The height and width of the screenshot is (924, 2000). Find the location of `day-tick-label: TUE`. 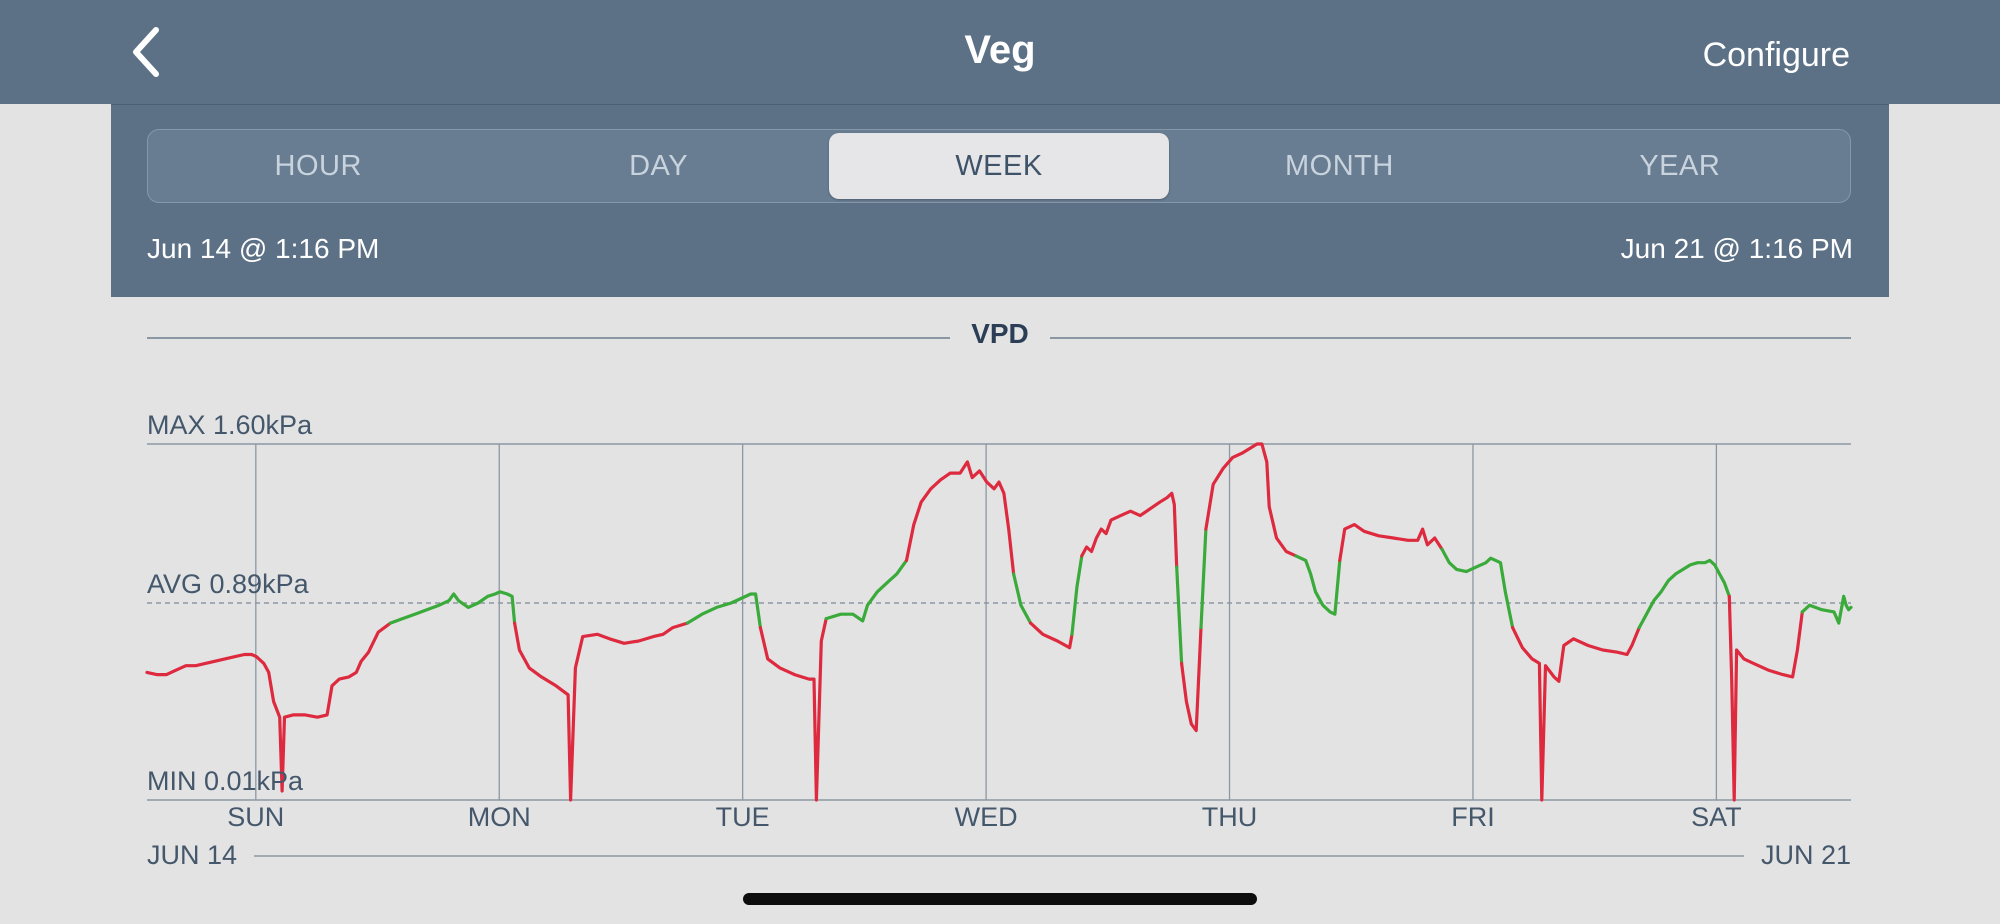

day-tick-label: TUE is located at coordinates (743, 817).